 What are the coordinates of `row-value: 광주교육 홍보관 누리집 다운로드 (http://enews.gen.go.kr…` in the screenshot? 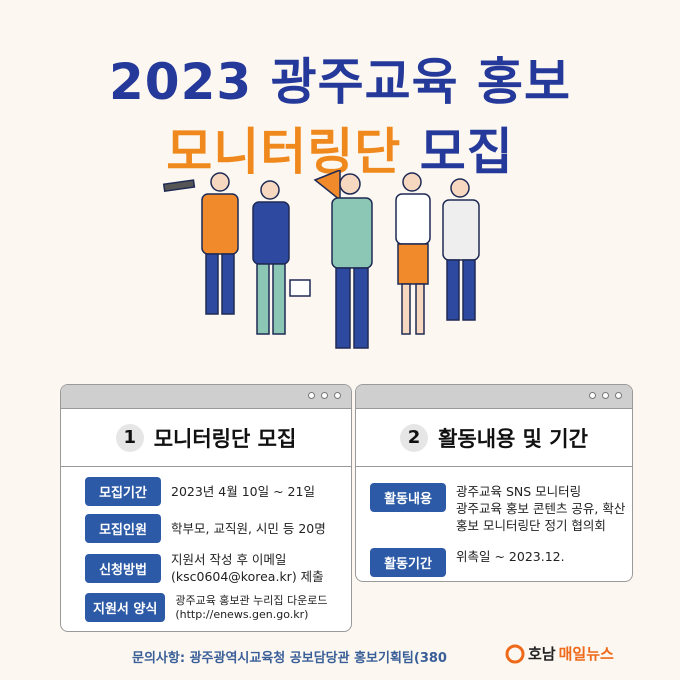 It's located at (251, 608).